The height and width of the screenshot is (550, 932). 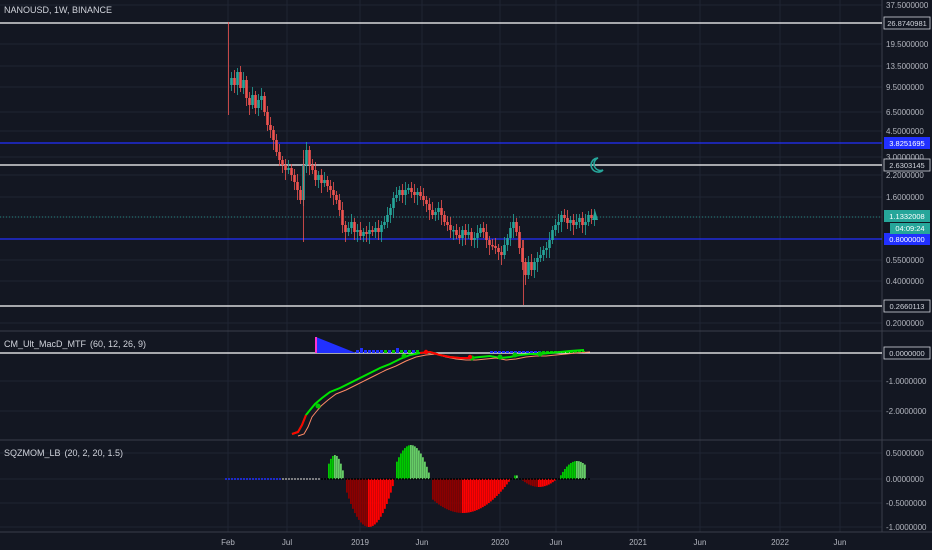 I want to click on price-axis-label: 1.6000000, so click(x=905, y=197).